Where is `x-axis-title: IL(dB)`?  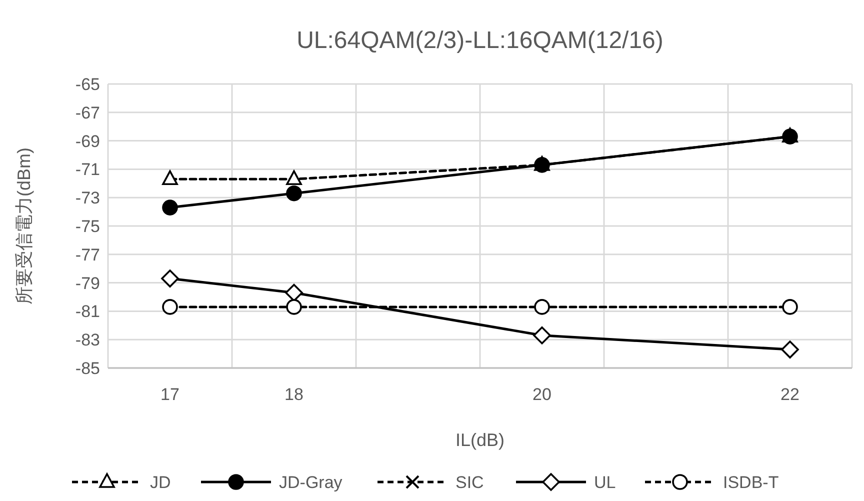 x-axis-title: IL(dB) is located at coordinates (480, 440).